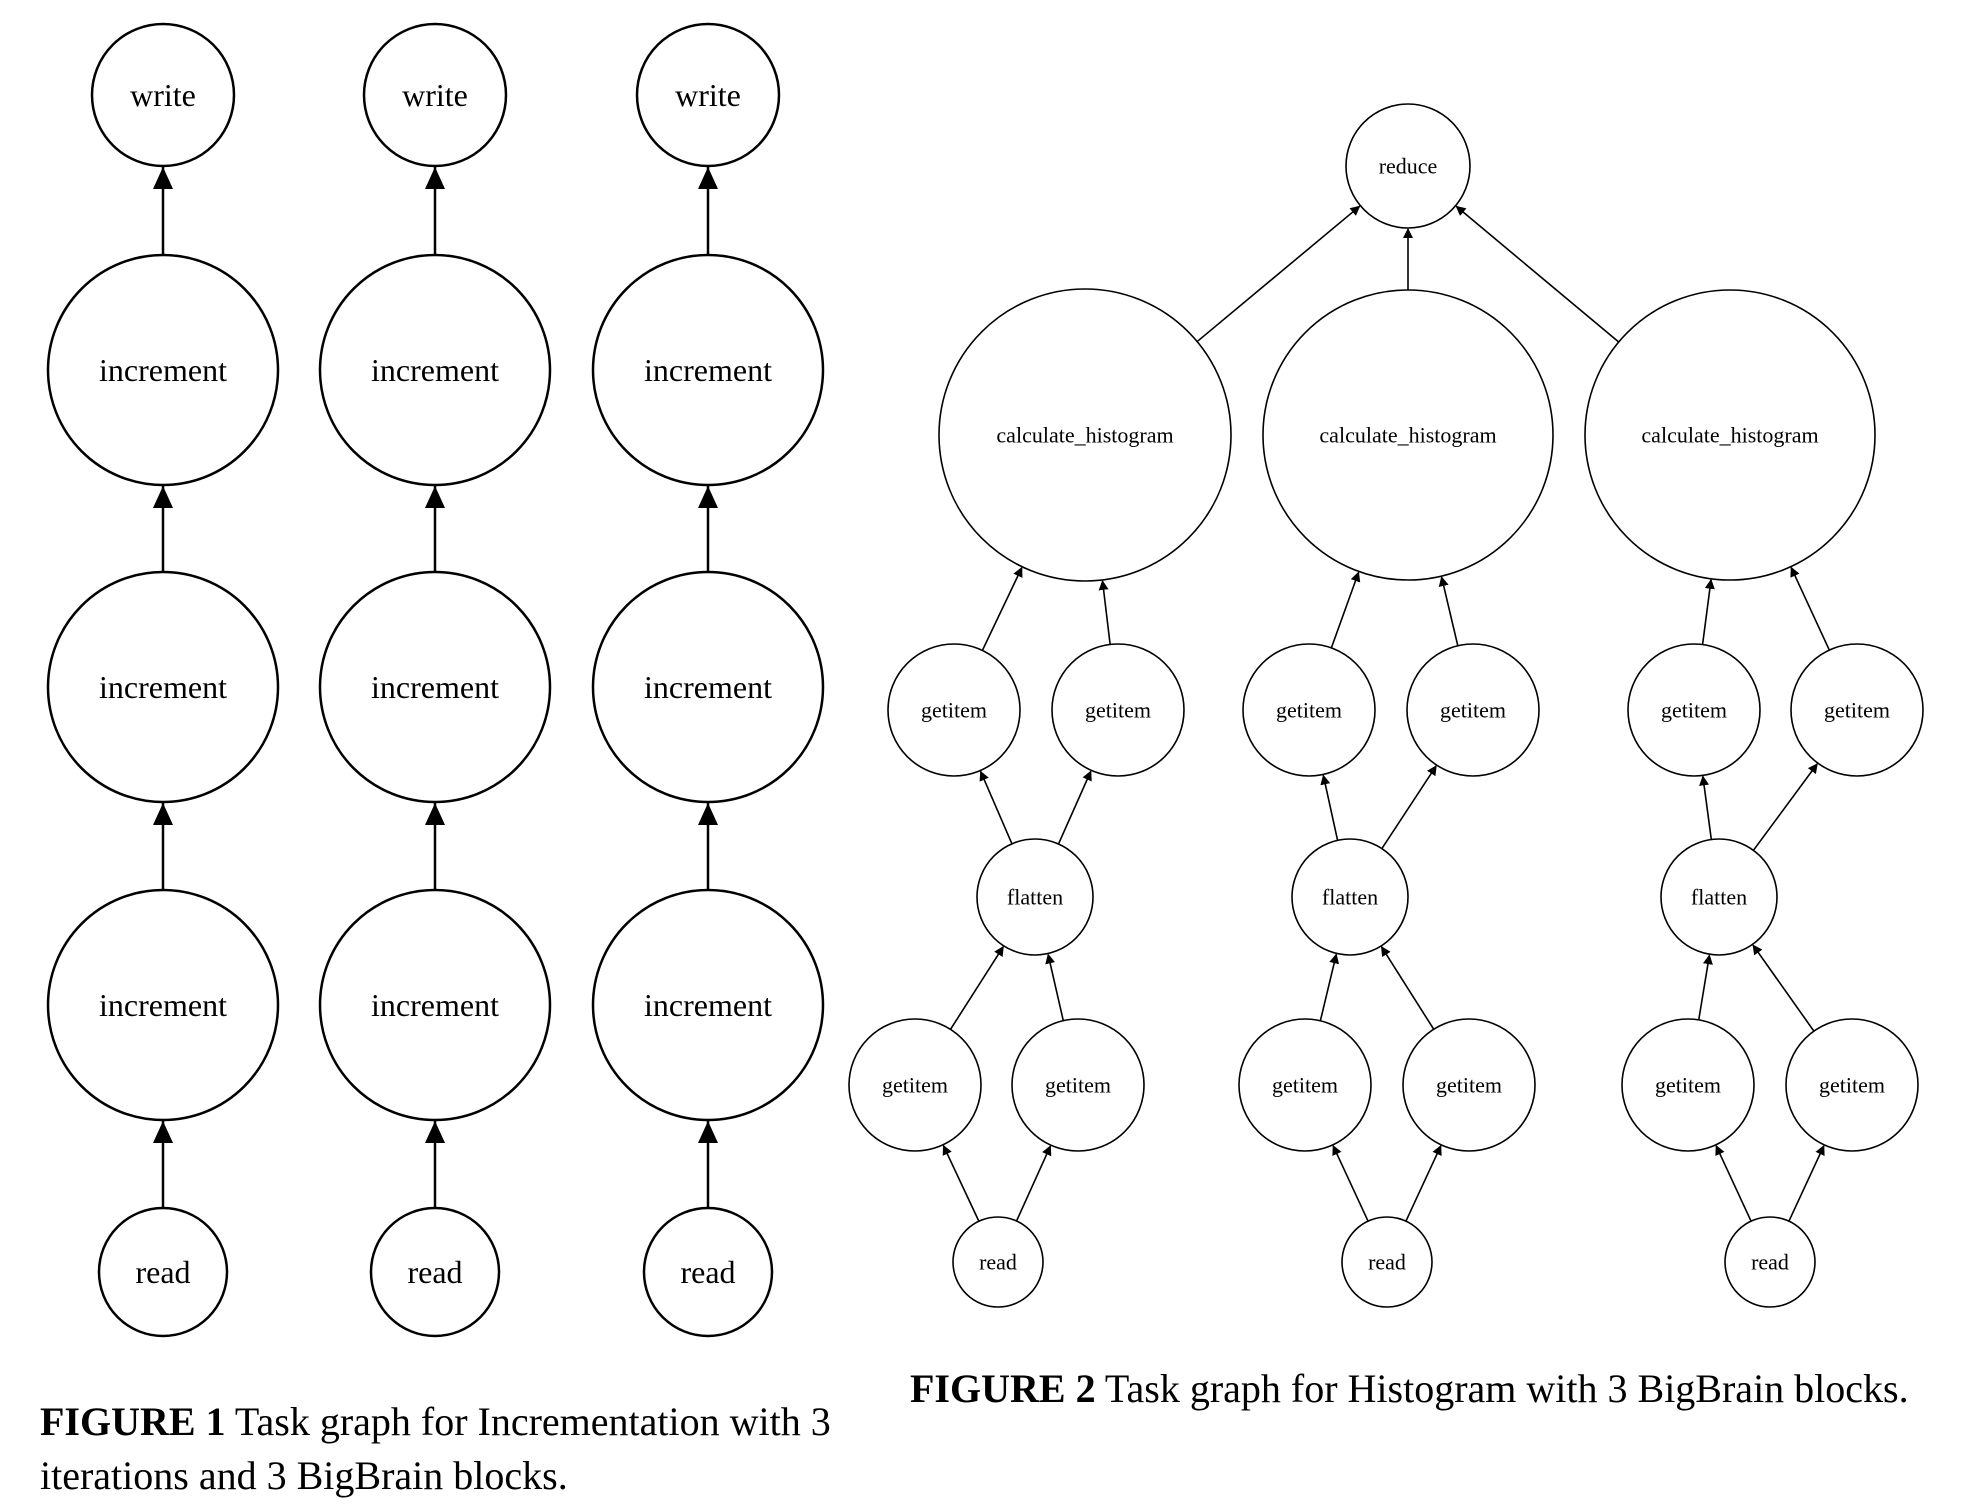 The height and width of the screenshot is (1504, 1970). I want to click on fig1-node-read-col1-level1-label: read, so click(162, 1272).